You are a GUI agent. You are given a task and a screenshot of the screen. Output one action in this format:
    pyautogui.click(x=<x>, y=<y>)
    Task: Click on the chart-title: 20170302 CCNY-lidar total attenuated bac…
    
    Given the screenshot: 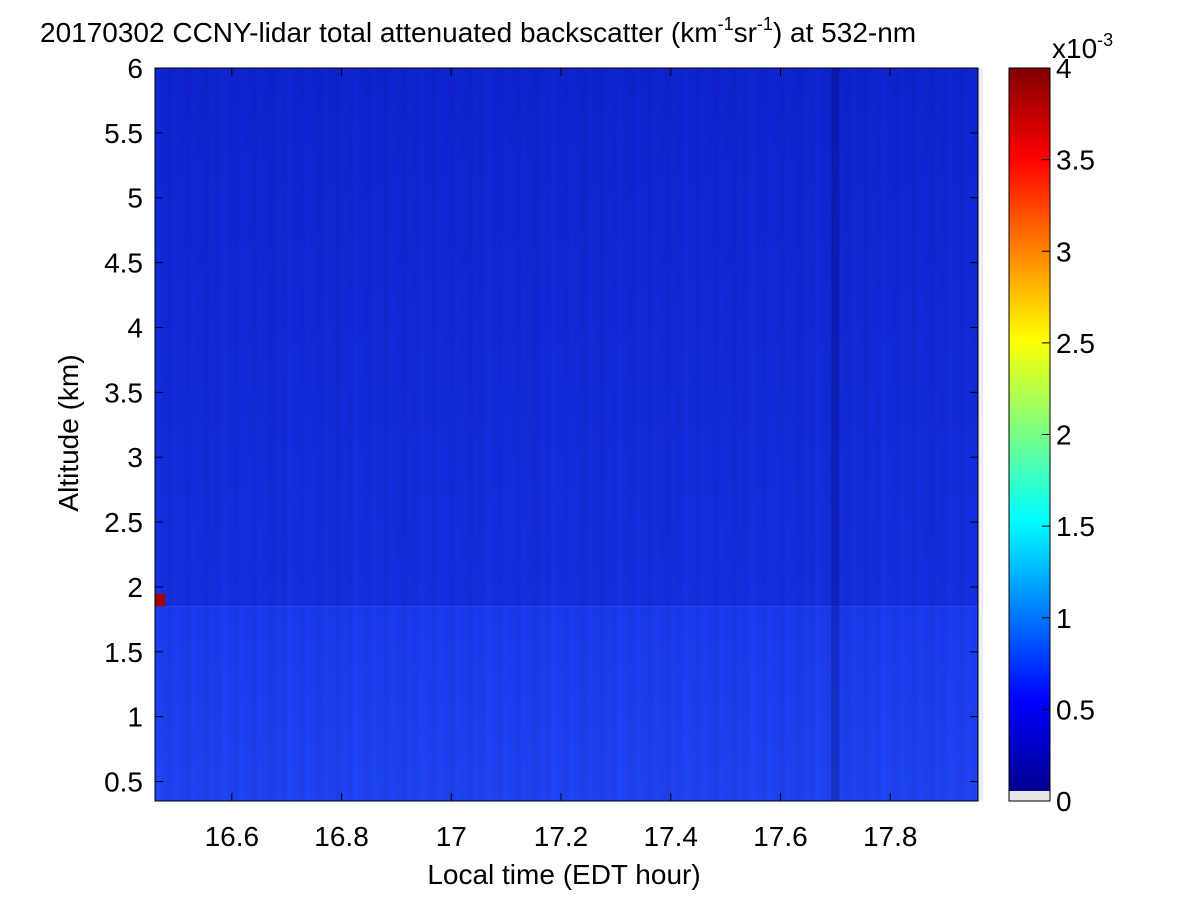 What is the action you would take?
    pyautogui.click(x=478, y=31)
    